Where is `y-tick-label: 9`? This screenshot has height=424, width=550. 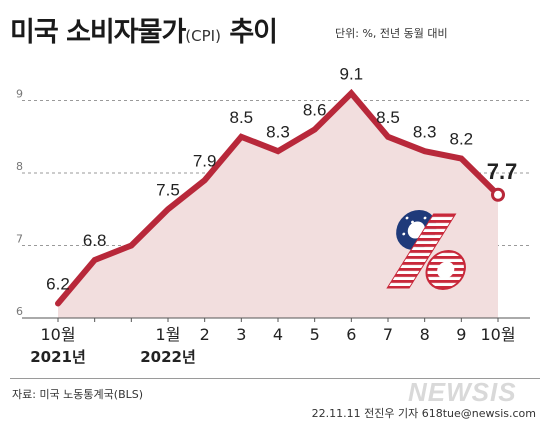
y-tick-label: 9 is located at coordinates (19, 94).